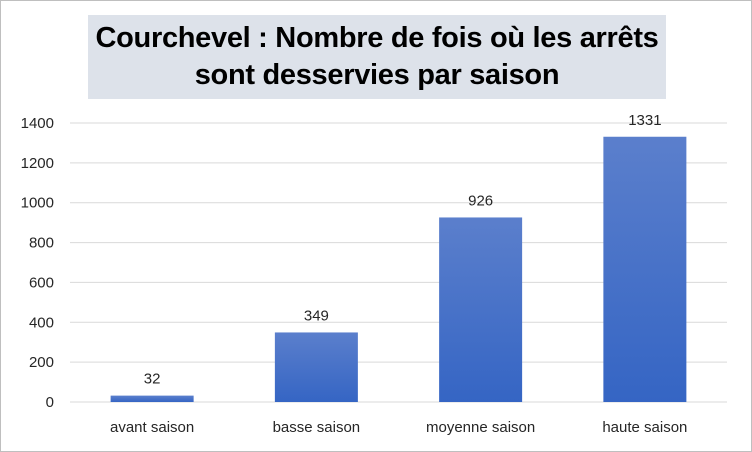  Describe the element at coordinates (37, 123) in the screenshot. I see `y-tick-label: 1400` at that location.